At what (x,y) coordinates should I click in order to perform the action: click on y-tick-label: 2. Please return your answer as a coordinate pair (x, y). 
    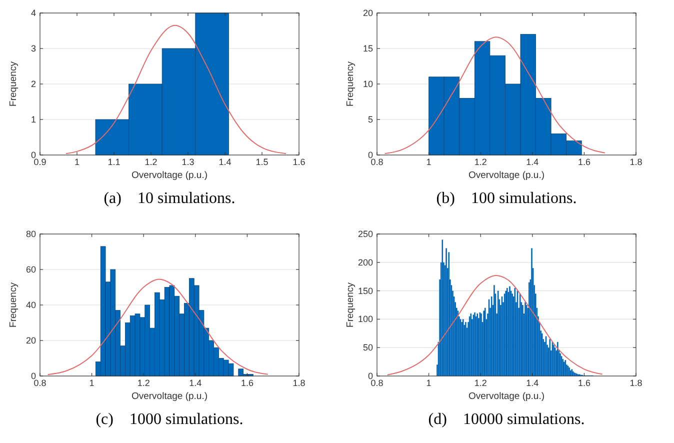
    Looking at the image, I should click on (33, 84).